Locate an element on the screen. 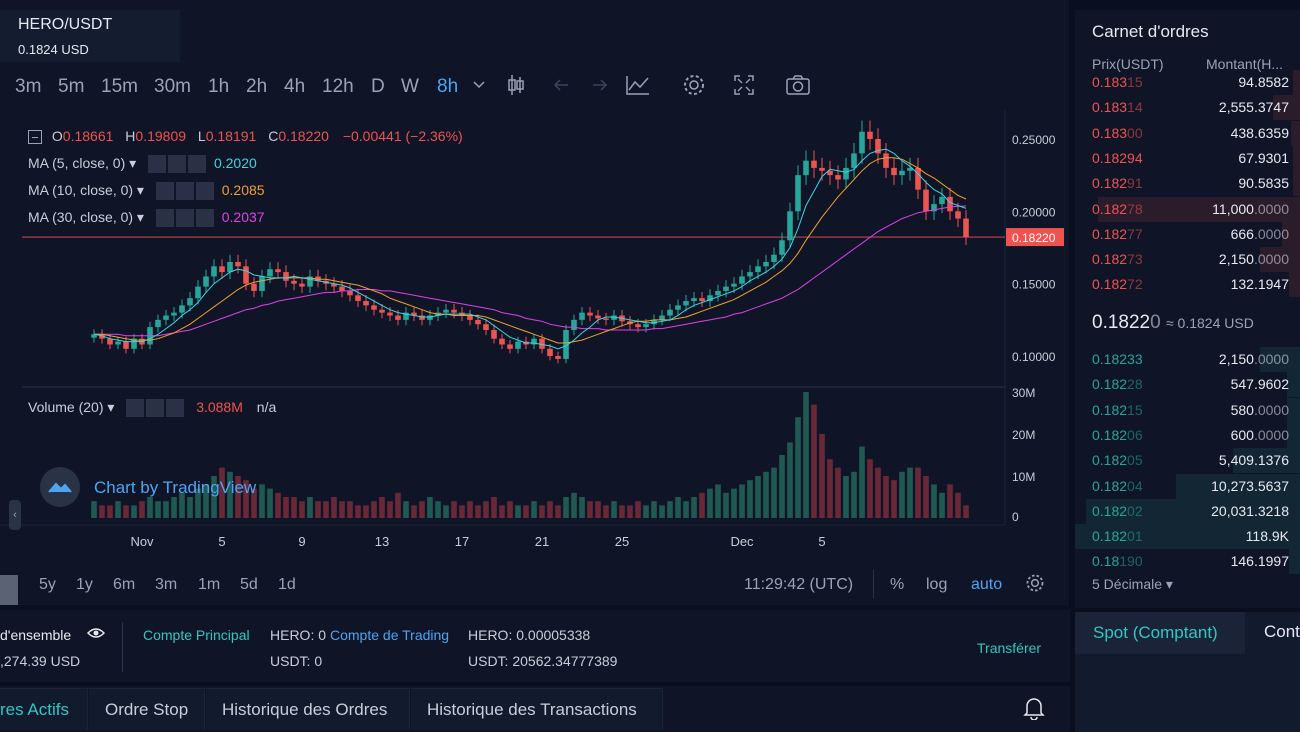 The image size is (1300, 732). ma5-legend: MA (5, close, 0) ▾ 0.2020 is located at coordinates (142, 164).